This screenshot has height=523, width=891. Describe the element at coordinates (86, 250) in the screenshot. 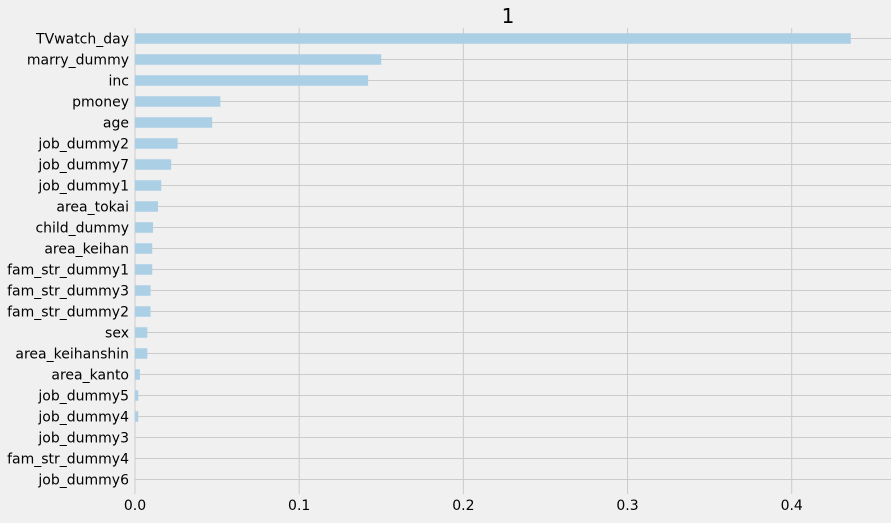

I see `y-tick-label: area_keihan` at that location.